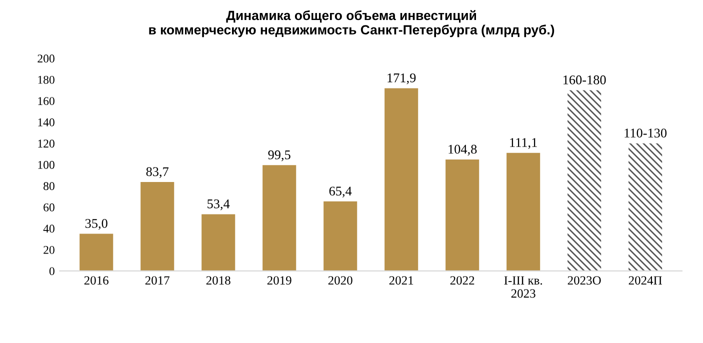 The image size is (703, 343). Describe the element at coordinates (46, 58) in the screenshot. I see `y-tick-label: 200` at that location.